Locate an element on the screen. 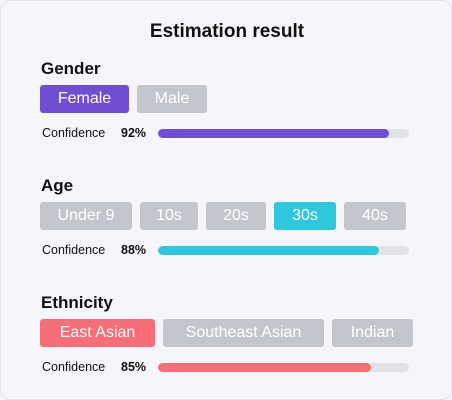  card-title: Estimation result is located at coordinates (227, 31).